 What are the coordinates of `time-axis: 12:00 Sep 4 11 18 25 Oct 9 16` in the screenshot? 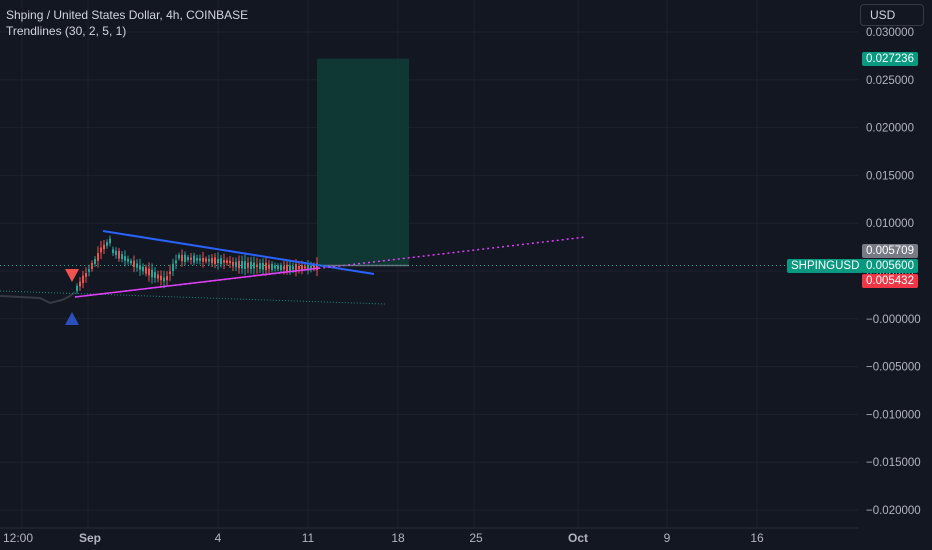 It's located at (429, 536).